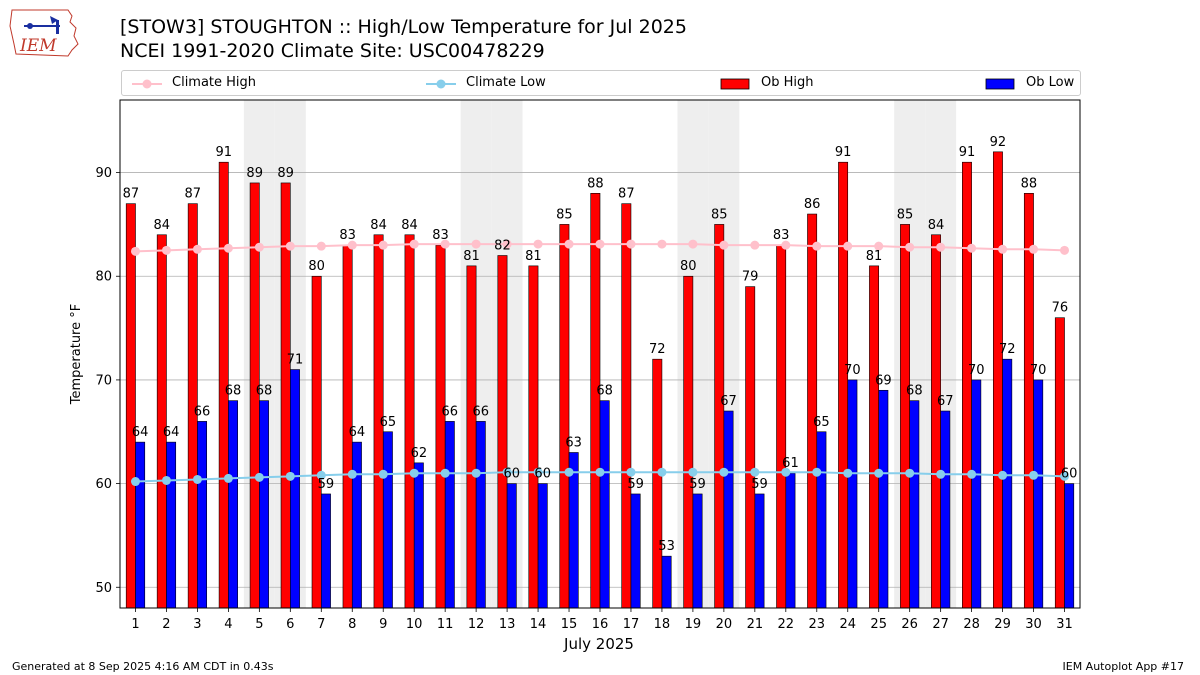  What do you see at coordinates (445, 624) in the screenshot?
I see `x-tick-label: 11` at bounding box center [445, 624].